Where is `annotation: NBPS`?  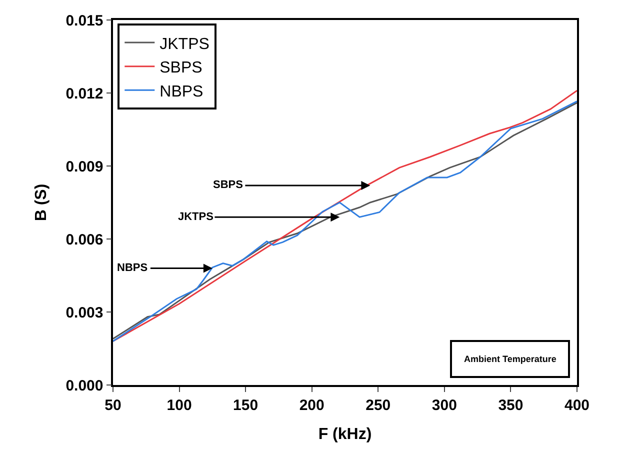
annotation: NBPS is located at coordinates (132, 268).